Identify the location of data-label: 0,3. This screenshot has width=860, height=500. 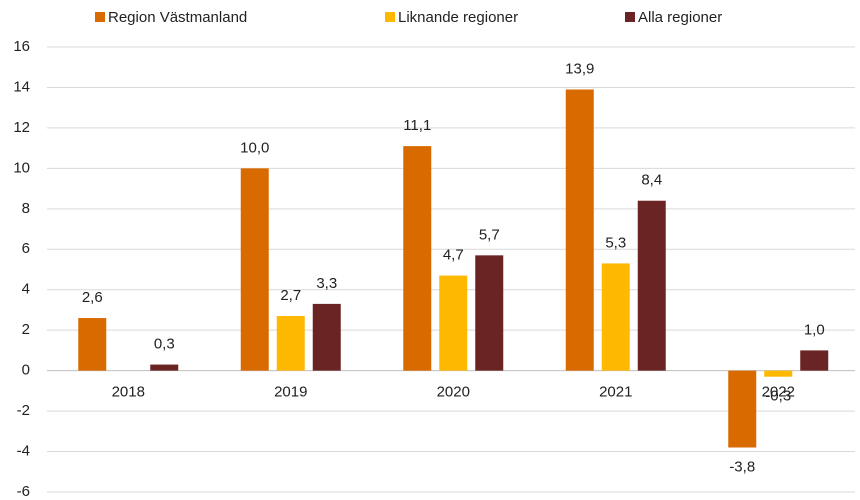
(164, 344).